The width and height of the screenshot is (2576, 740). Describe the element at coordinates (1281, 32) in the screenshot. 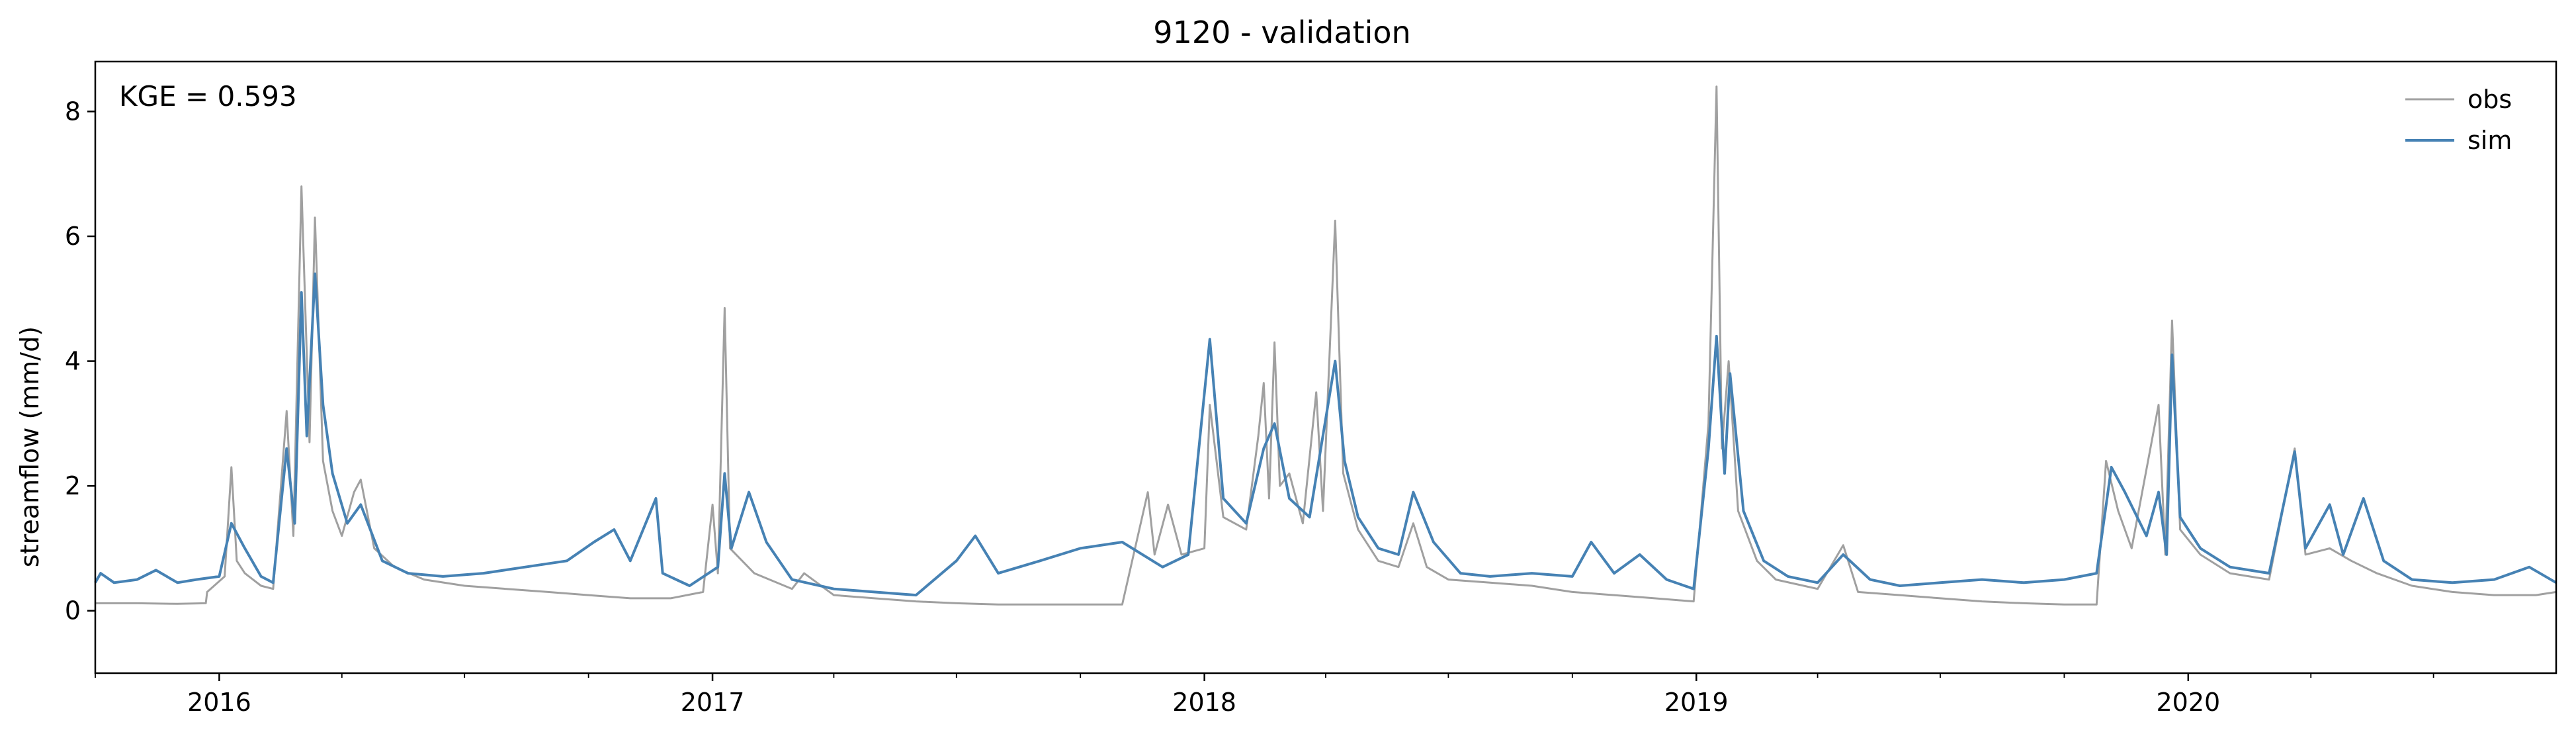

I see `chart-title: 9120 - validation` at that location.